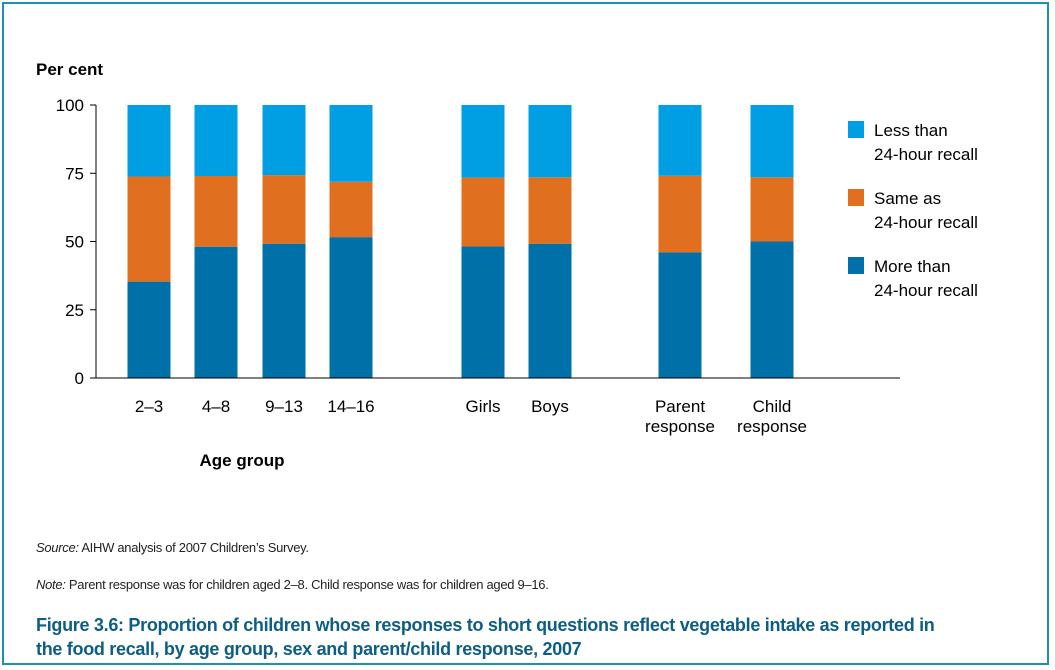 The image size is (1055, 670). What do you see at coordinates (907, 198) in the screenshot?
I see `legend-label-2-line-1: Same as` at bounding box center [907, 198].